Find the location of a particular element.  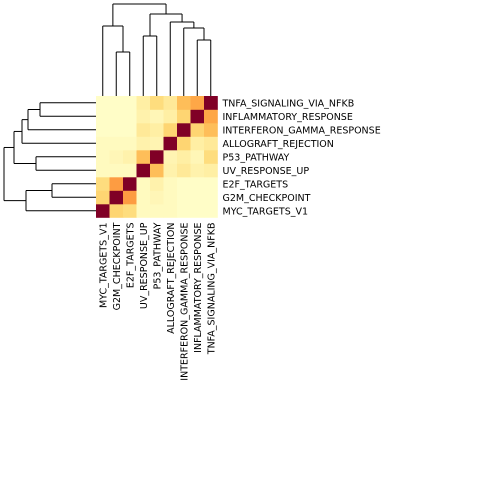

row-dendrogram is located at coordinates (49, 157).